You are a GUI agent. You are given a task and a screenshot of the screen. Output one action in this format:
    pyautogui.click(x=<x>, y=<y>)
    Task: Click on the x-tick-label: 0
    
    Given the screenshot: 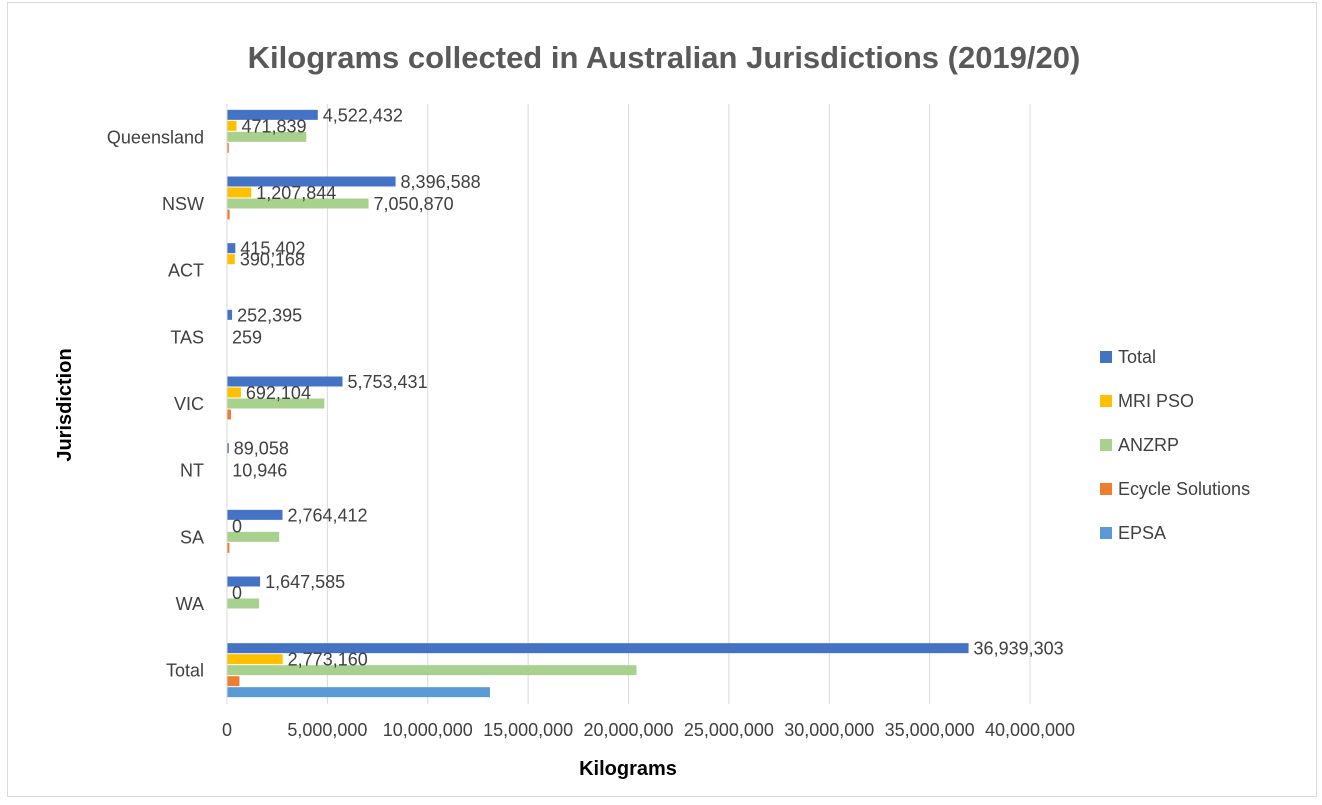 What is the action you would take?
    pyautogui.click(x=227, y=730)
    